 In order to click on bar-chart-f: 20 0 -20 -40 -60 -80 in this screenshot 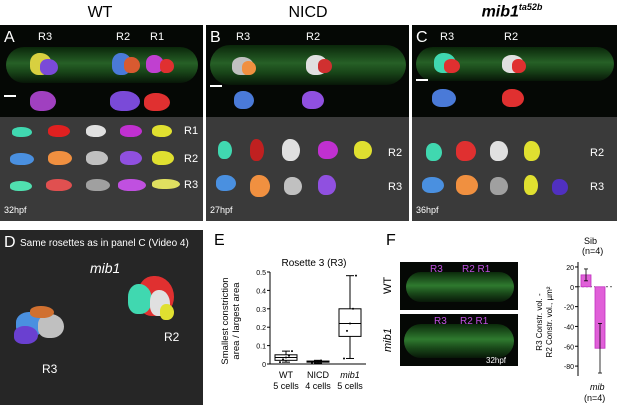, I will do `click(588, 319)`.